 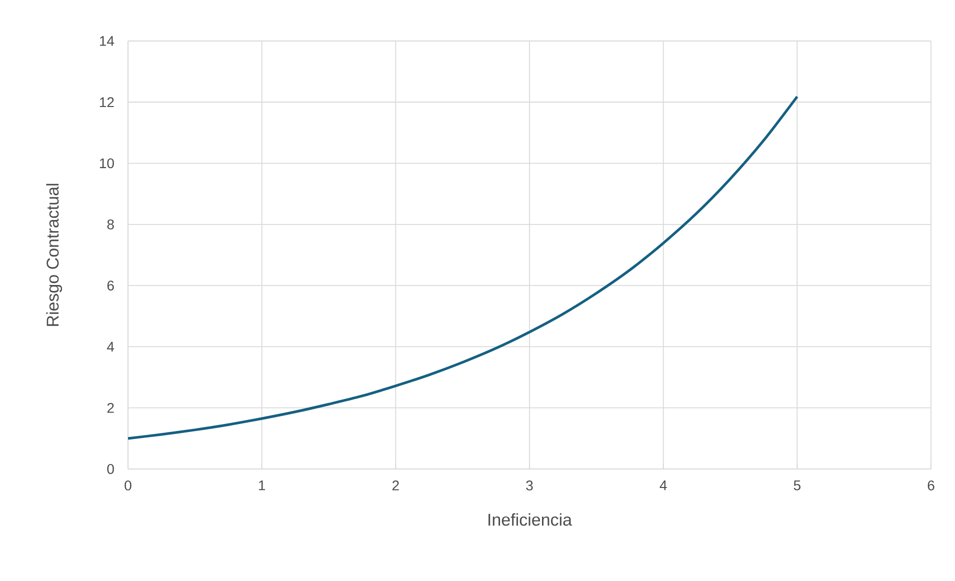 What do you see at coordinates (931, 485) in the screenshot?
I see `x-tick-label: 6` at bounding box center [931, 485].